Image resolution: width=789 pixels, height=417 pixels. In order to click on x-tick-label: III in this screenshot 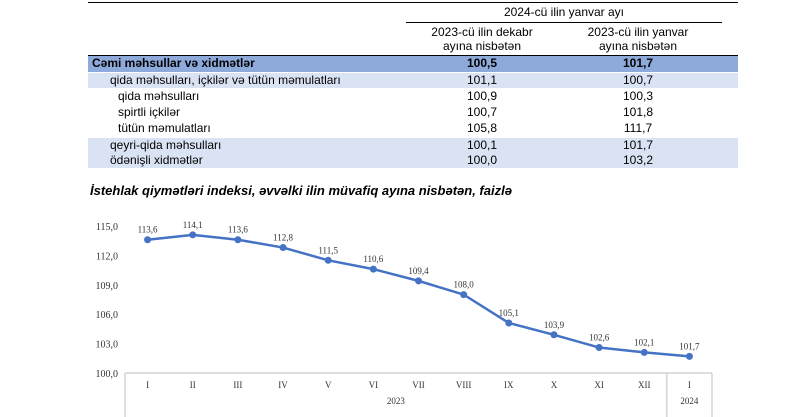, I will do `click(237, 385)`.